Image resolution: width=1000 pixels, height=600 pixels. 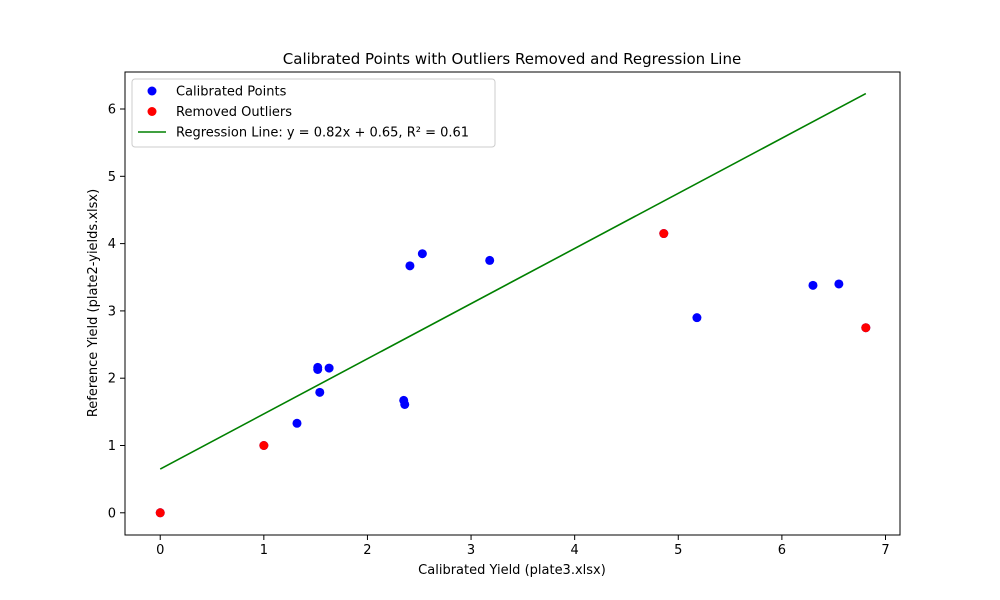 I want to click on y-tick-label: 4, so click(x=112, y=244).